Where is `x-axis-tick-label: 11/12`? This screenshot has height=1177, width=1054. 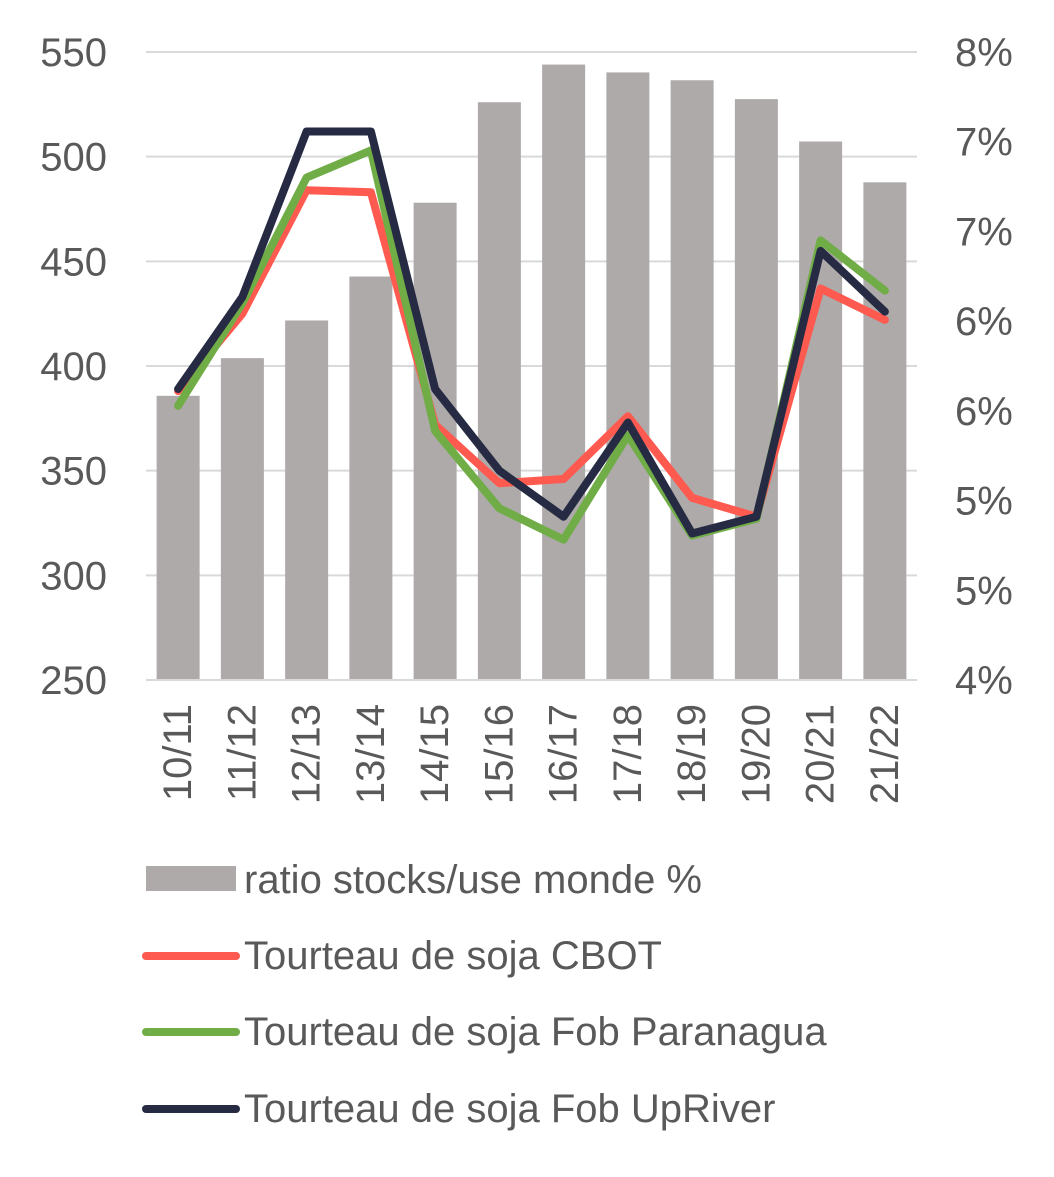
x-axis-tick-label: 11/12 is located at coordinates (242, 752).